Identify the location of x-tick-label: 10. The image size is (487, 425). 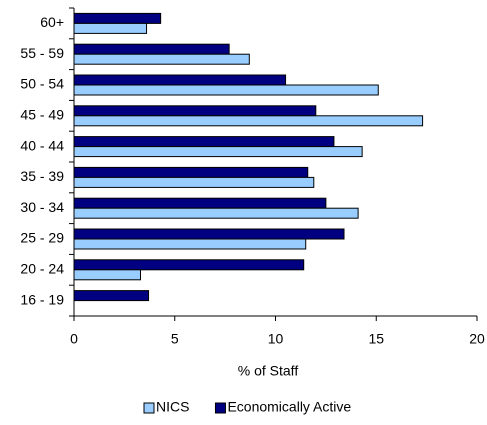
(276, 339).